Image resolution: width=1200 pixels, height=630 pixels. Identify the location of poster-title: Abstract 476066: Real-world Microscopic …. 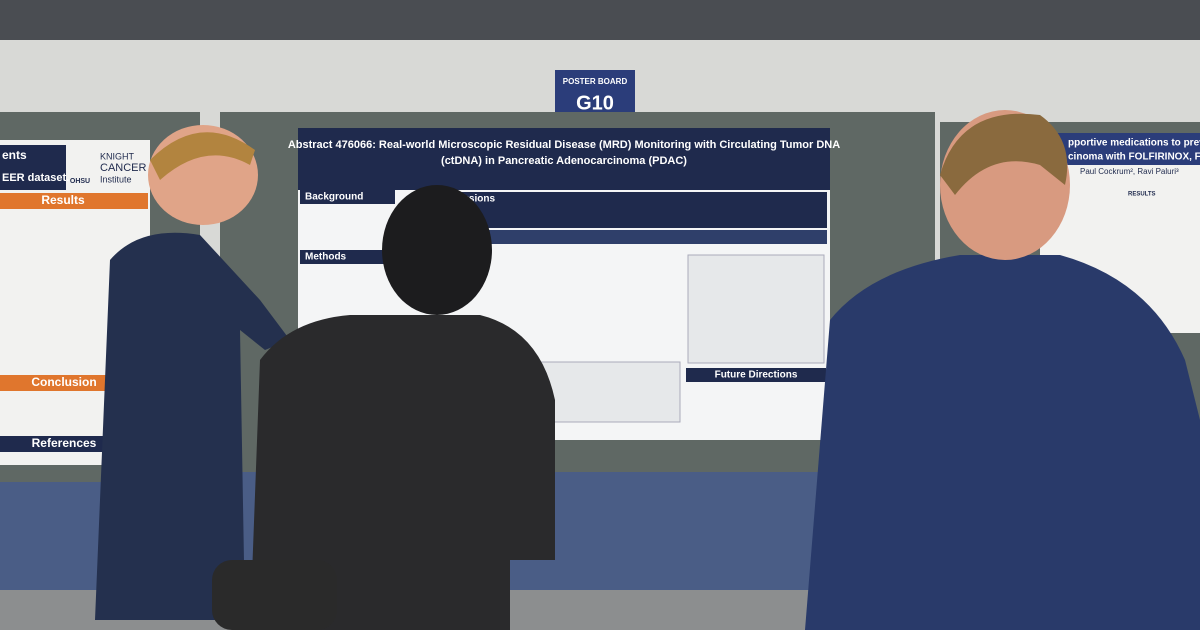
(564, 145).